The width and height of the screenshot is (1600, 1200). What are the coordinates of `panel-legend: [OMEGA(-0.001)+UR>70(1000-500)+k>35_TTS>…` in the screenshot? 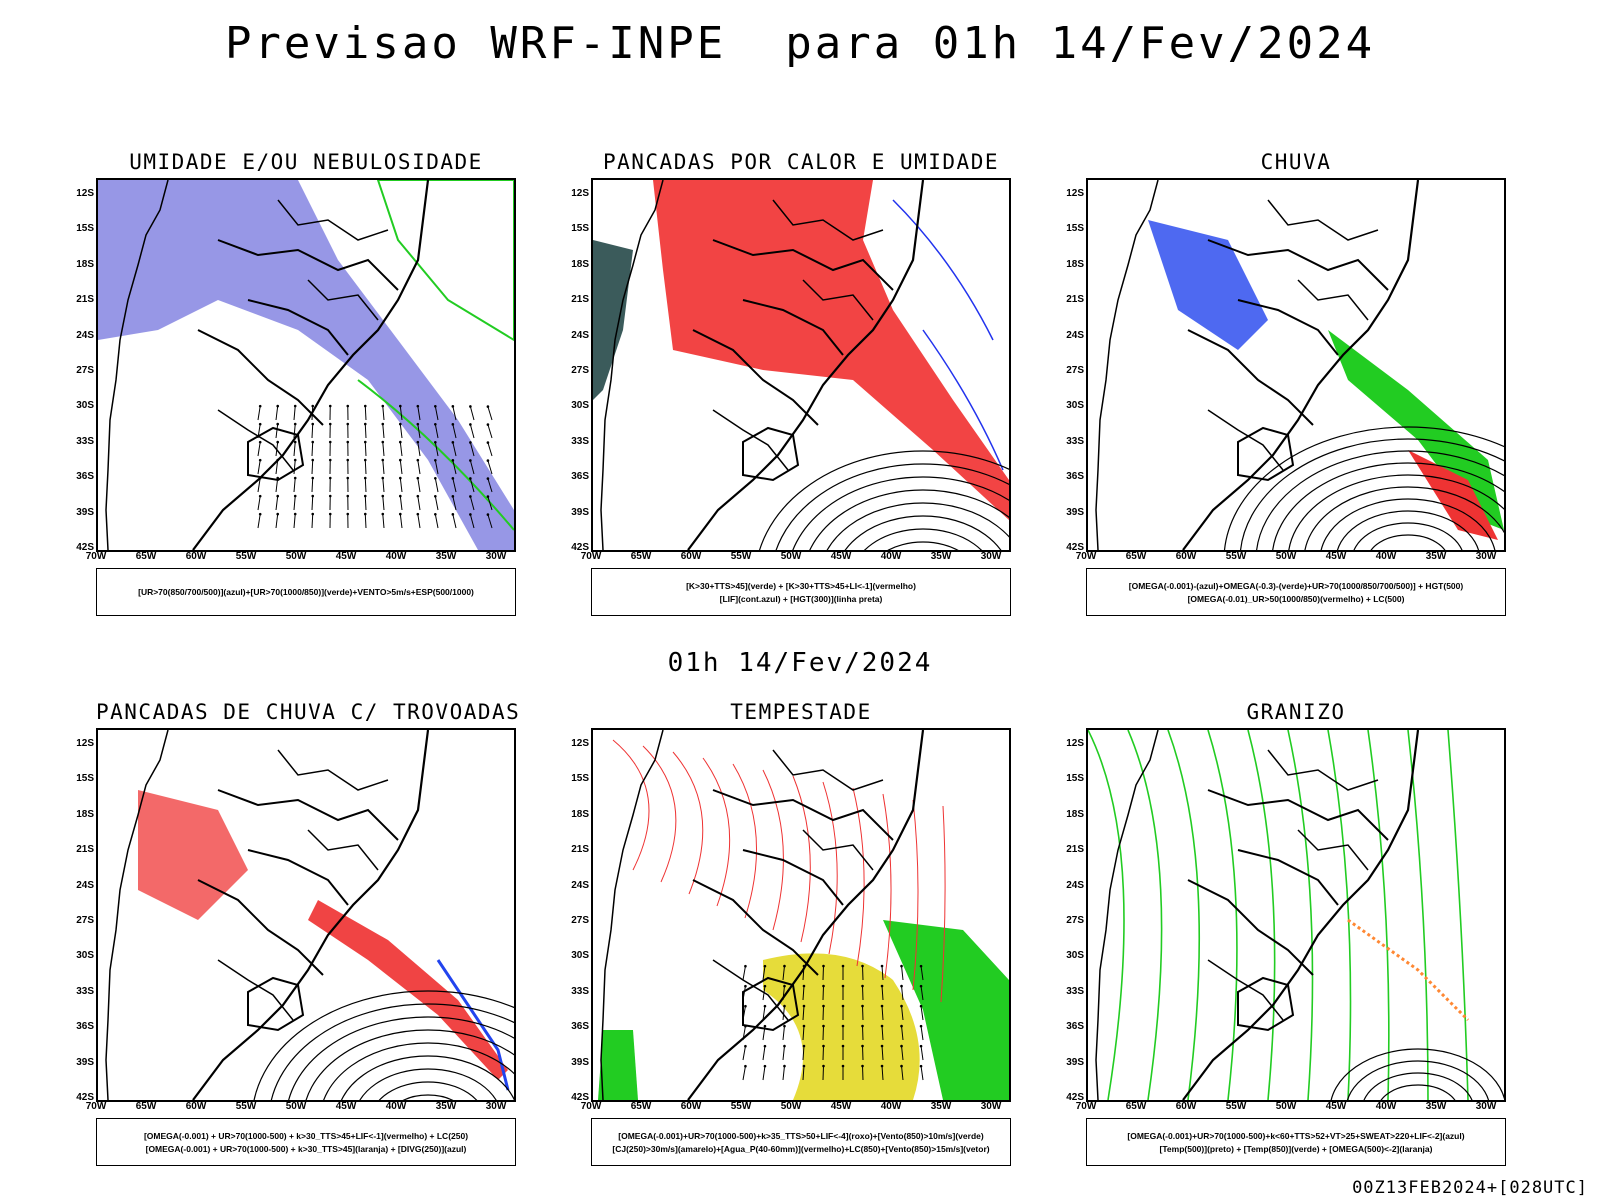 It's located at (801, 1142).